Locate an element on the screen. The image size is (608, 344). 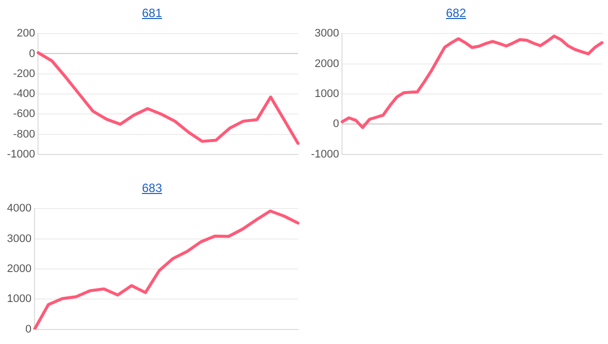
y-tick-label: -600 is located at coordinates (24, 114).